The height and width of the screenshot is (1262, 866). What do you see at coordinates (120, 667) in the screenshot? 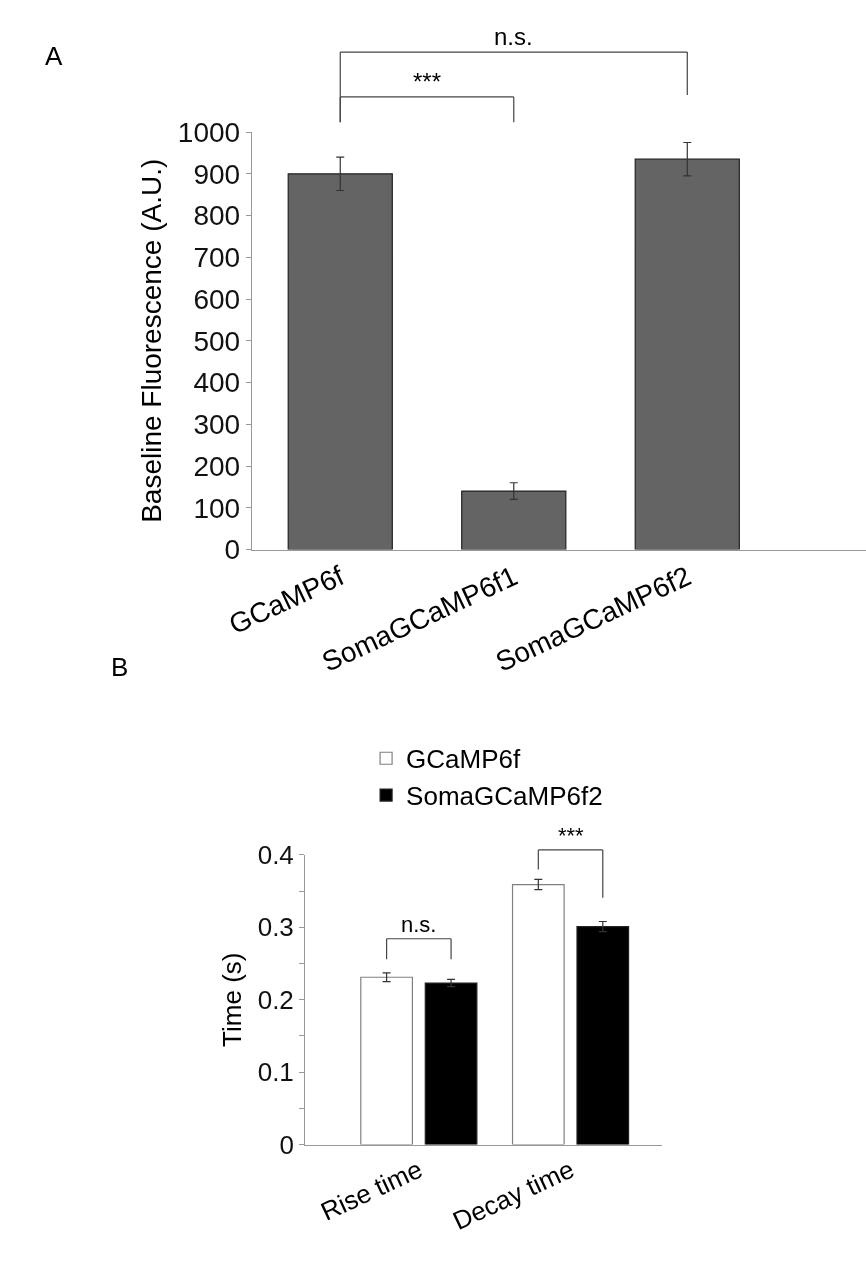
I see `text: B` at bounding box center [120, 667].